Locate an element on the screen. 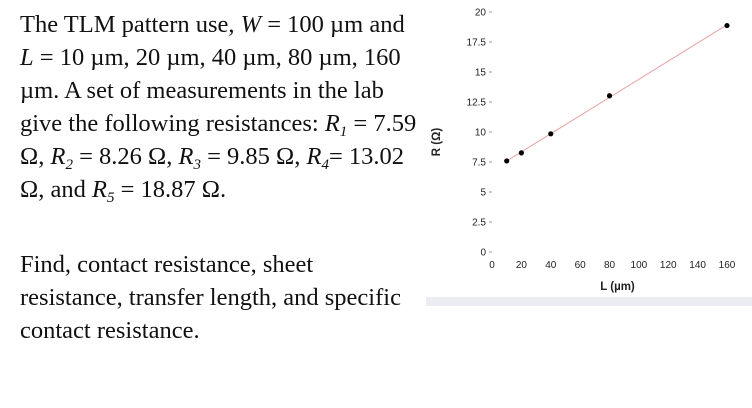  x-tick-label: 100 is located at coordinates (639, 265).